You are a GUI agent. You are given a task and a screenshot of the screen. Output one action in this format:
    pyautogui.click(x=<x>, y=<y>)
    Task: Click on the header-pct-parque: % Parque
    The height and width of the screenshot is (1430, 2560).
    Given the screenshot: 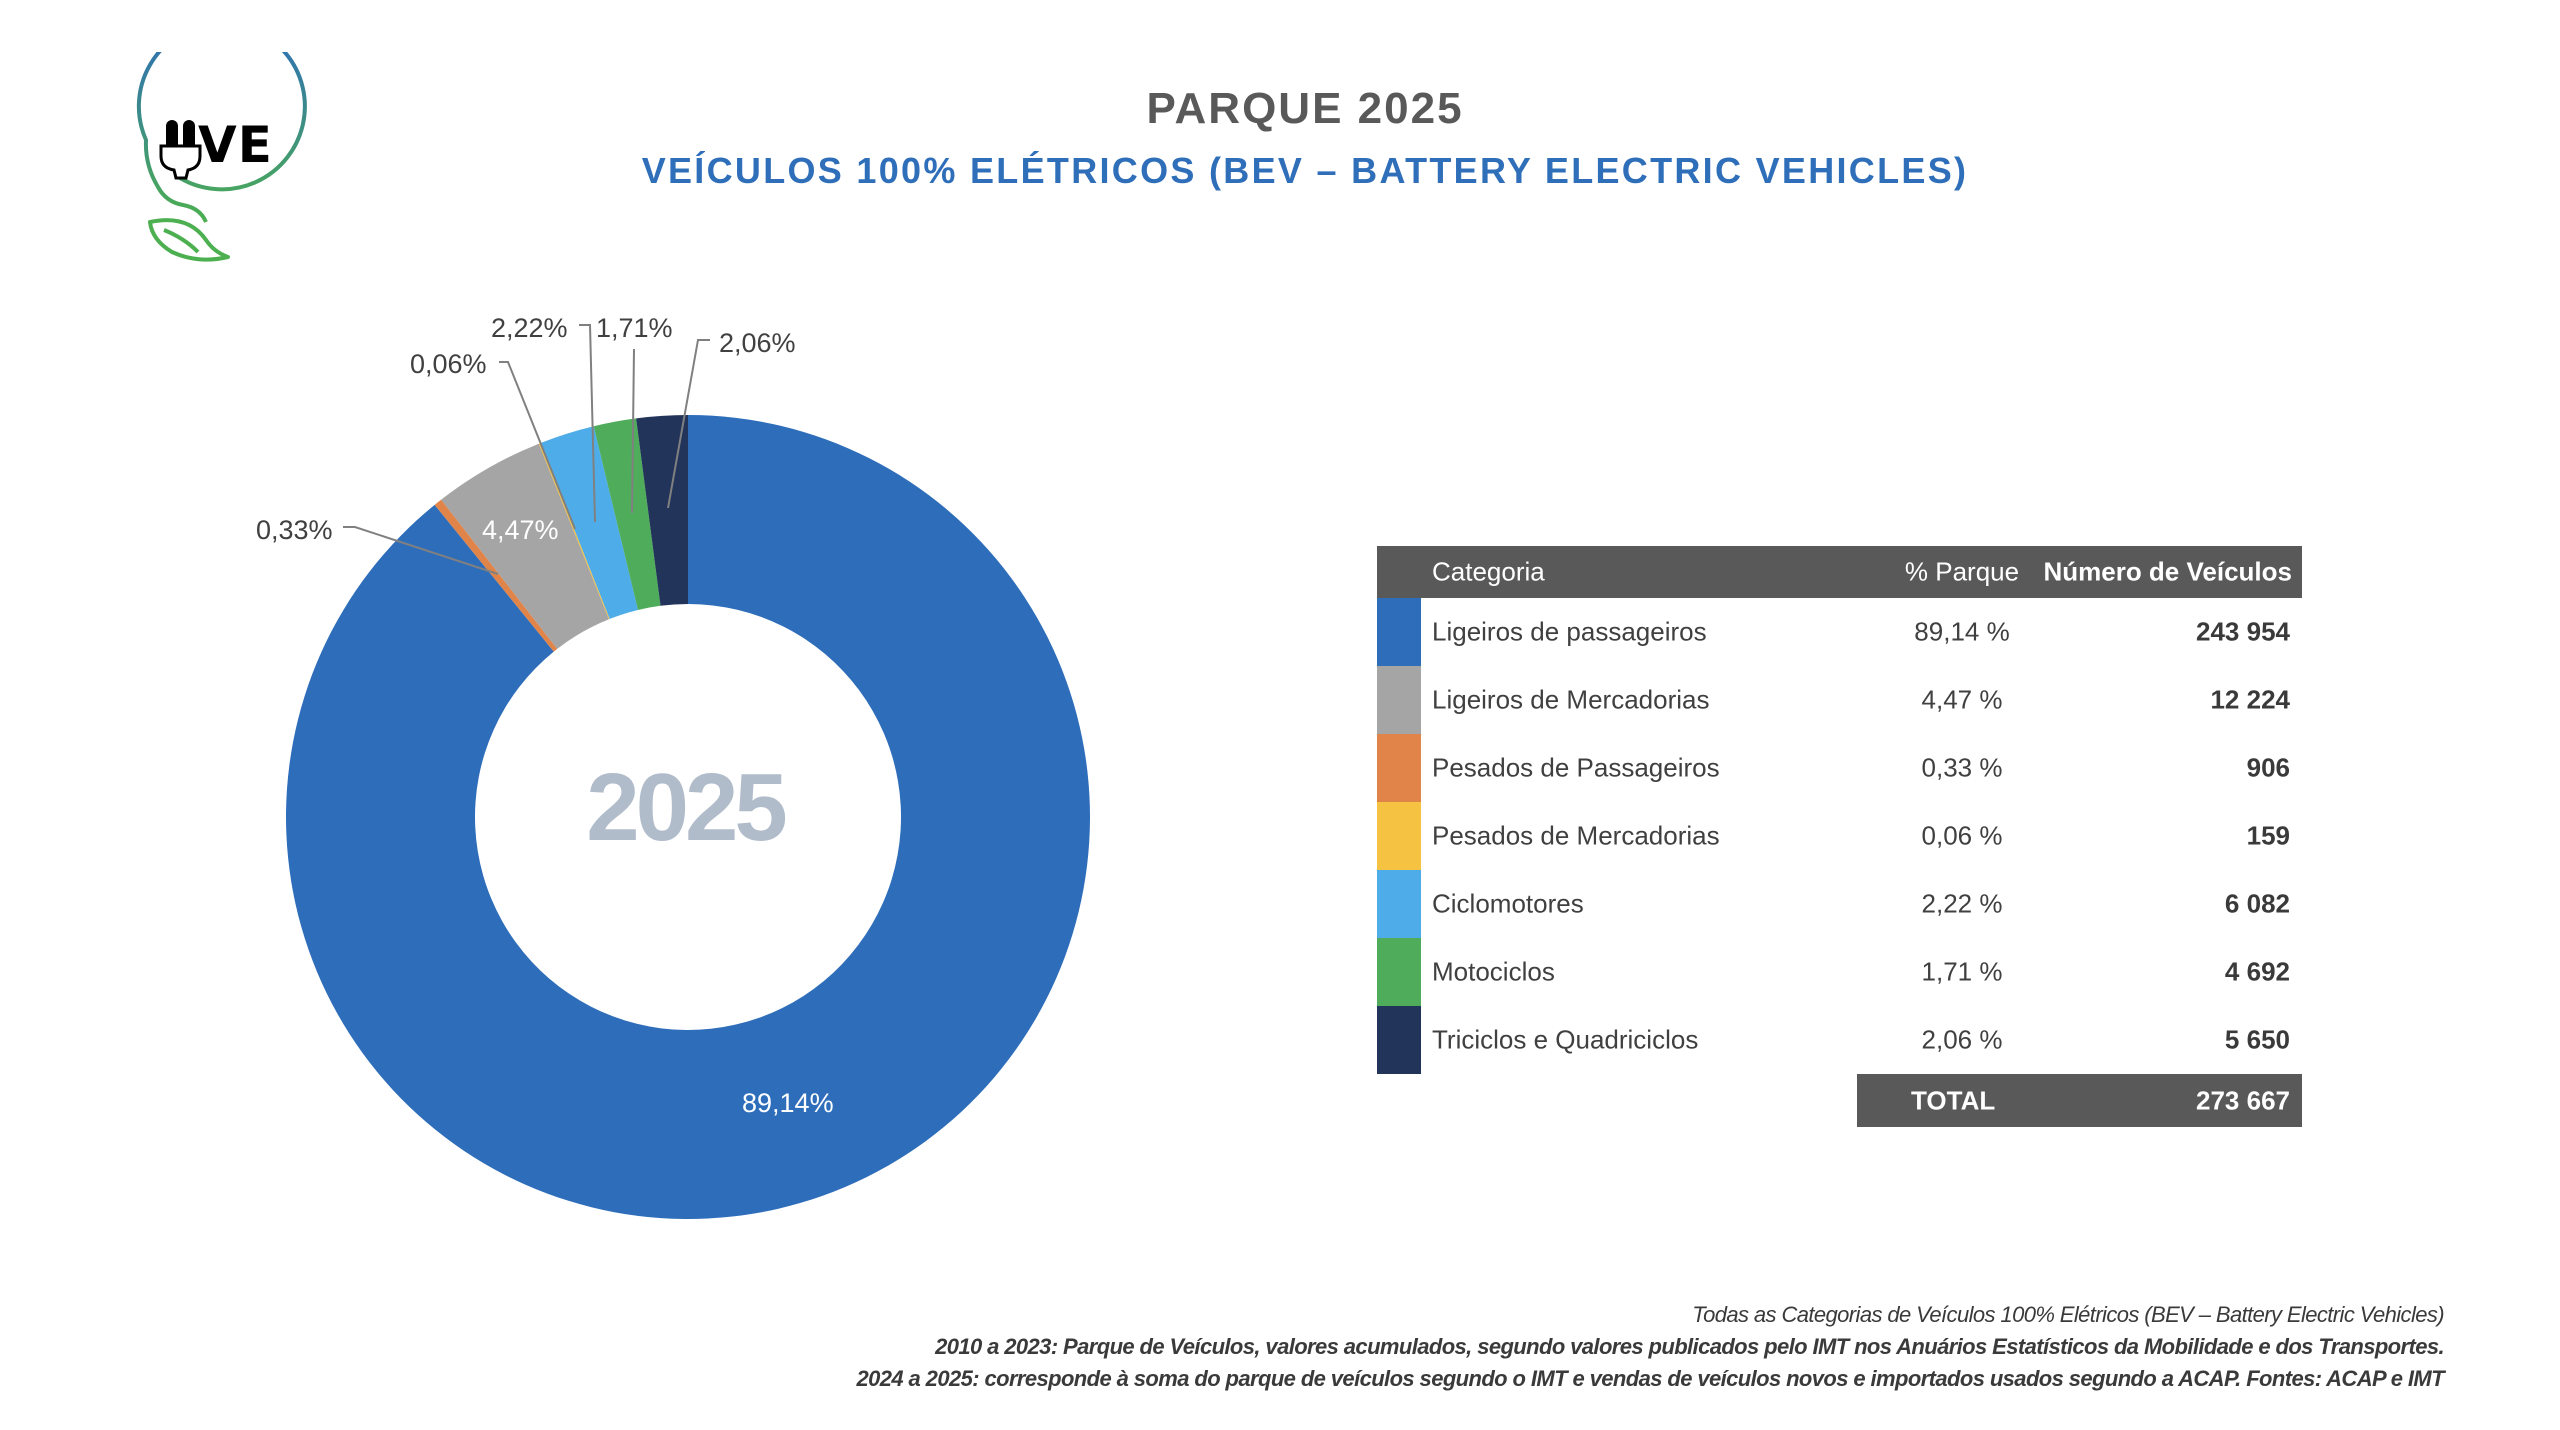 What is the action you would take?
    pyautogui.click(x=1962, y=571)
    